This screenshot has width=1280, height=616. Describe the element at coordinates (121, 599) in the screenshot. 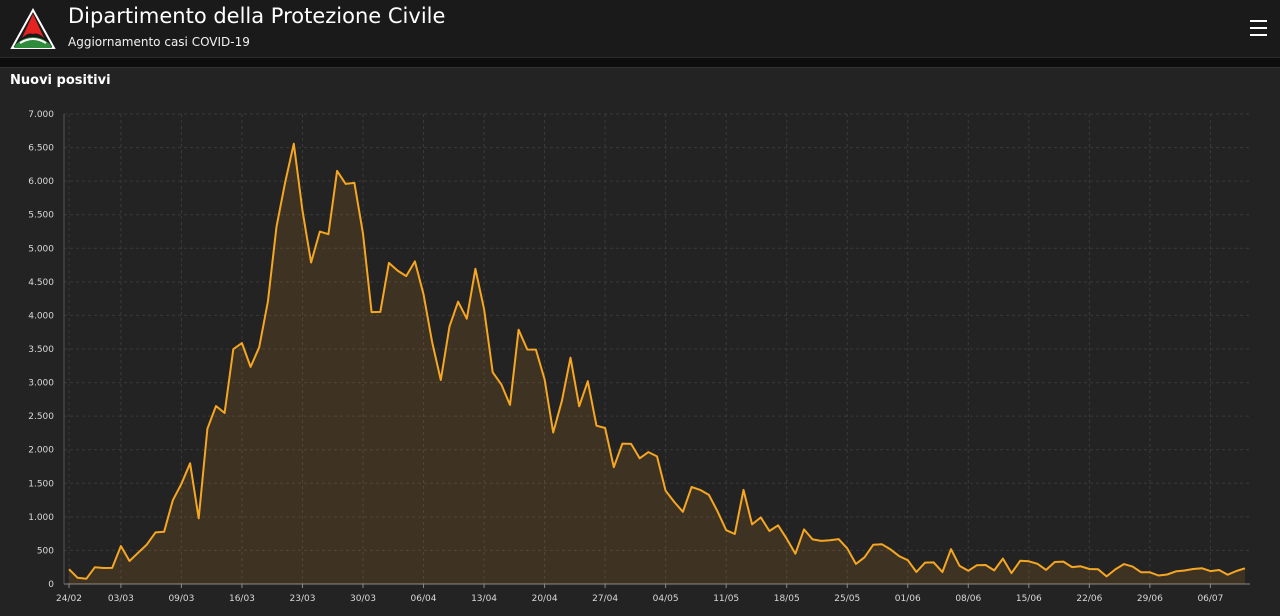

I see `x-tick-label: 03/03` at that location.